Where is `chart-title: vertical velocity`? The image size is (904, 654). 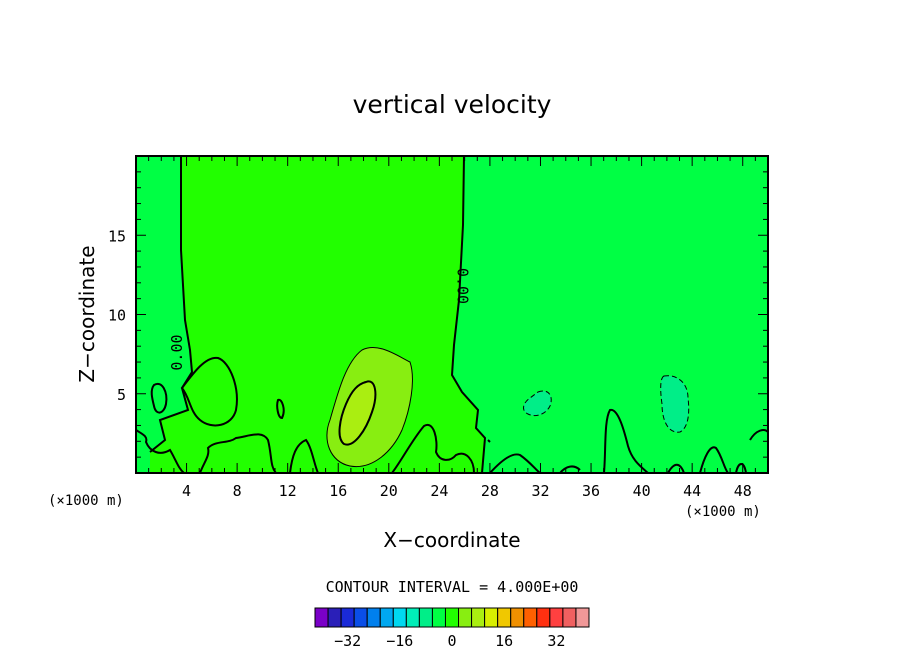
chart-title: vertical velocity is located at coordinates (452, 104).